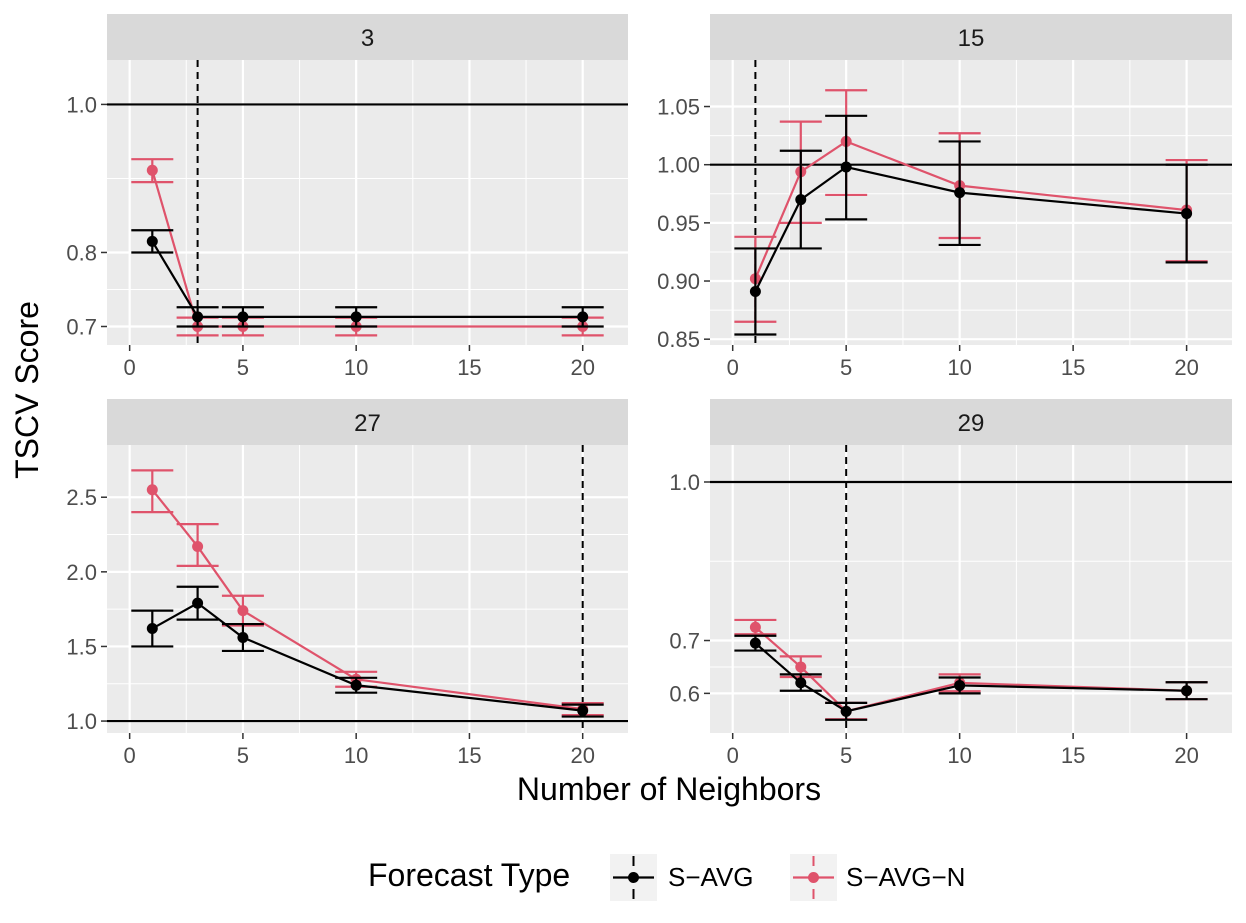 This screenshot has height=923, width=1246. What do you see at coordinates (81, 497) in the screenshot?
I see `y-tick-label: 2.5` at bounding box center [81, 497].